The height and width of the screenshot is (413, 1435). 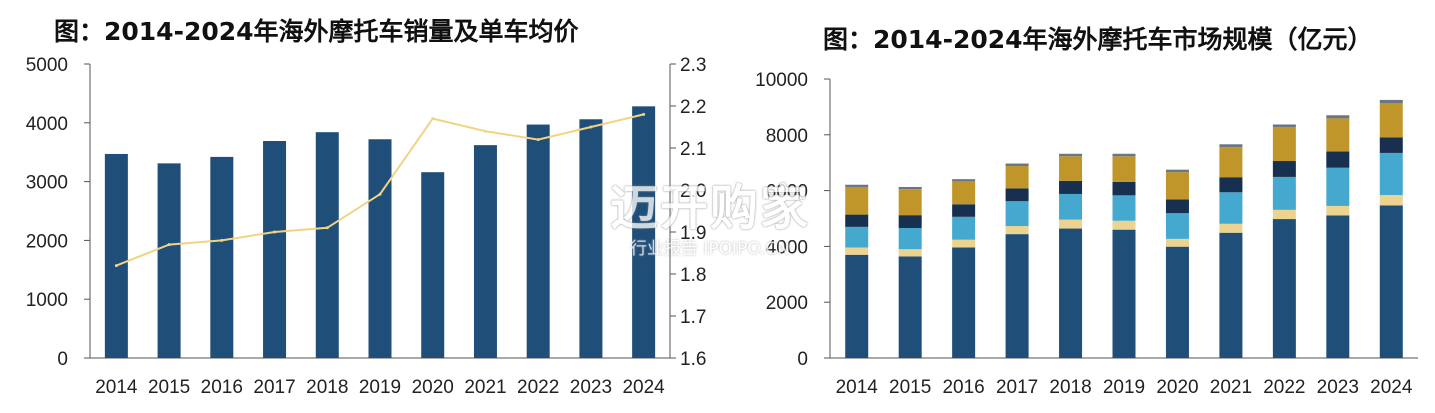 I want to click on right-y-tick-label: 2.3, so click(x=693, y=65).